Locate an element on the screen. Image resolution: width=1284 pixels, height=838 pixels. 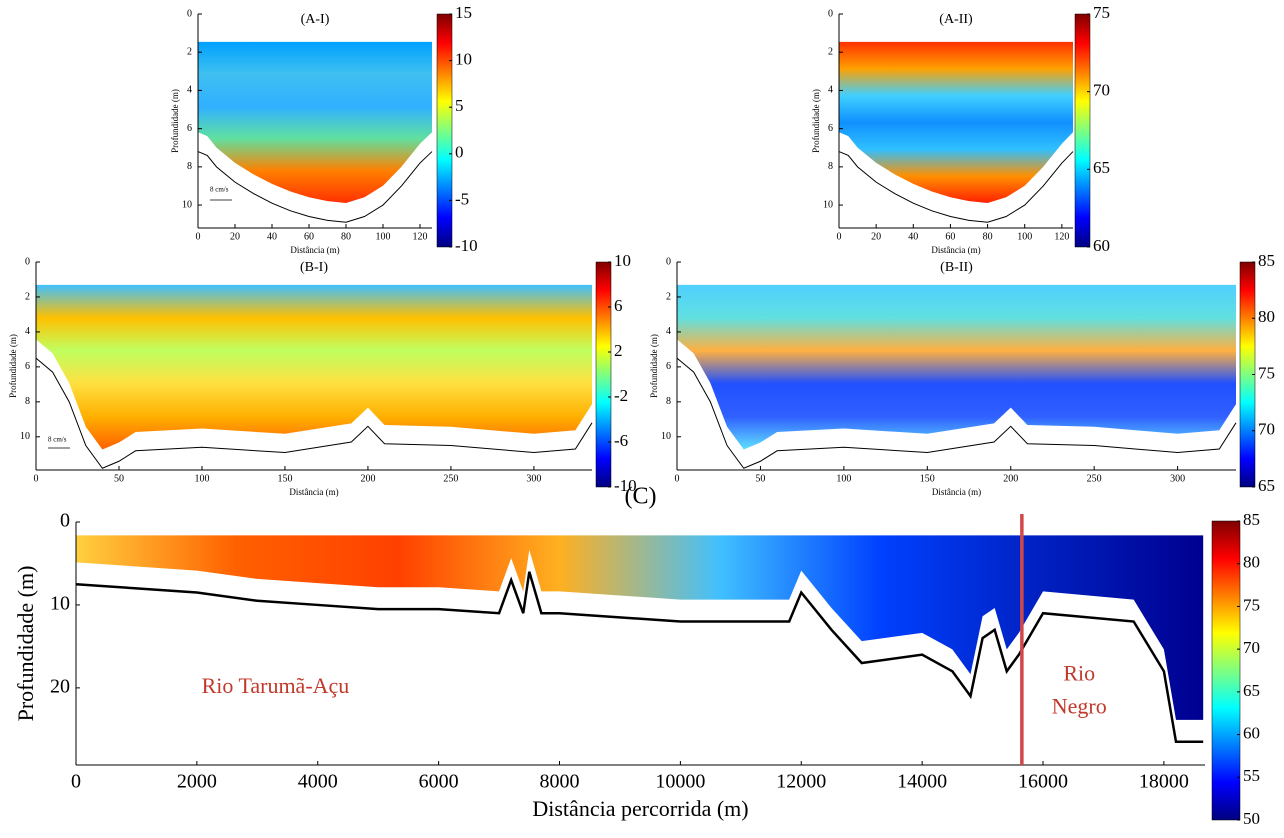
colorbar-tick-label: 55 is located at coordinates (1251, 775).